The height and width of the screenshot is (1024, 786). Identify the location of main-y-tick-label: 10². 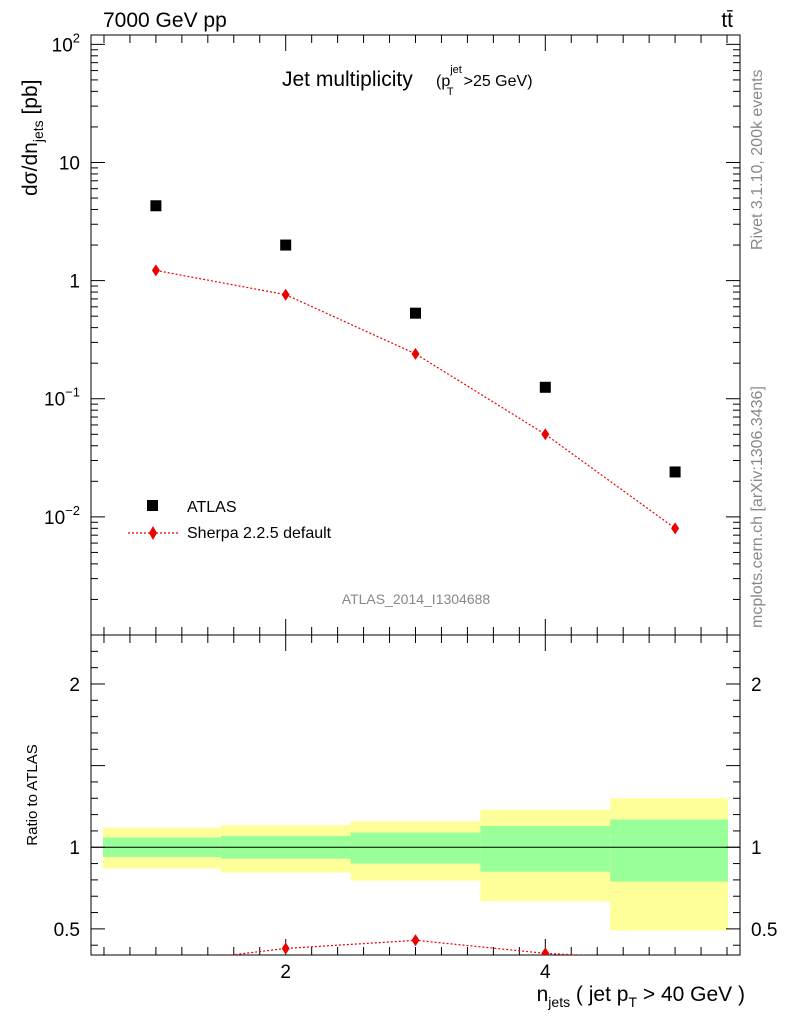
(66, 43).